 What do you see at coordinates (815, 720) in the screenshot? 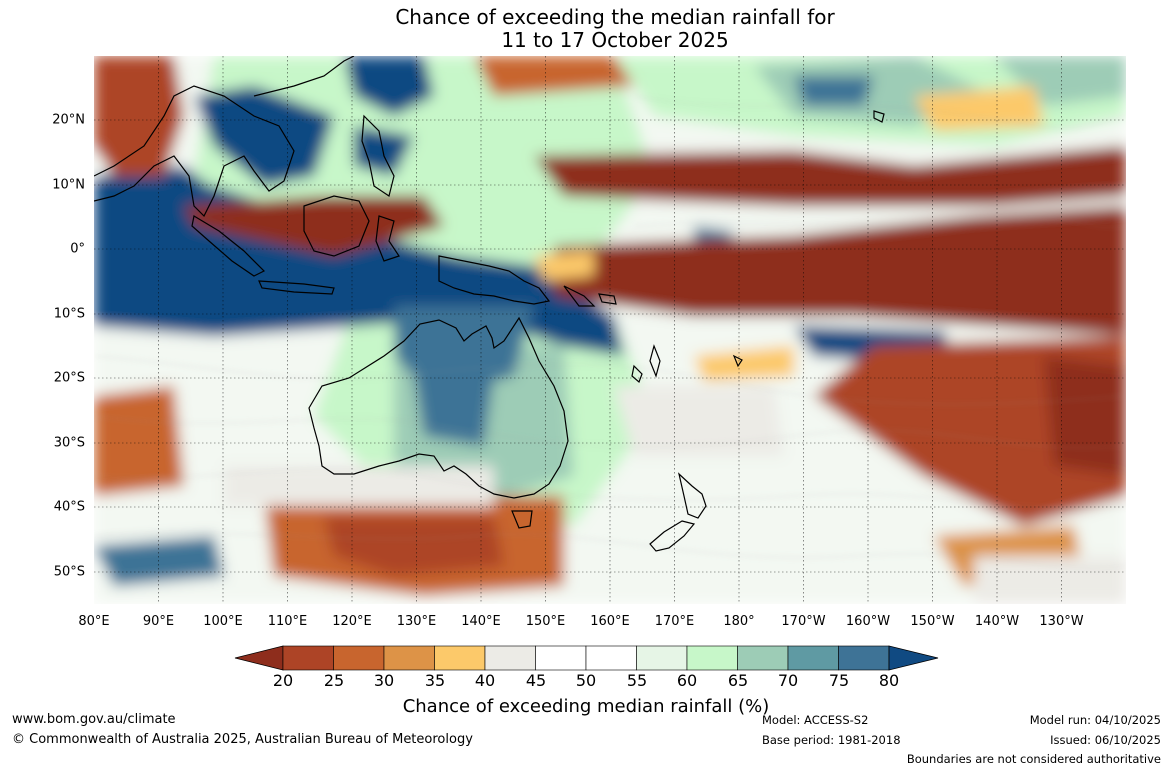
I see `model-name: Model: ACCESS-S2` at bounding box center [815, 720].